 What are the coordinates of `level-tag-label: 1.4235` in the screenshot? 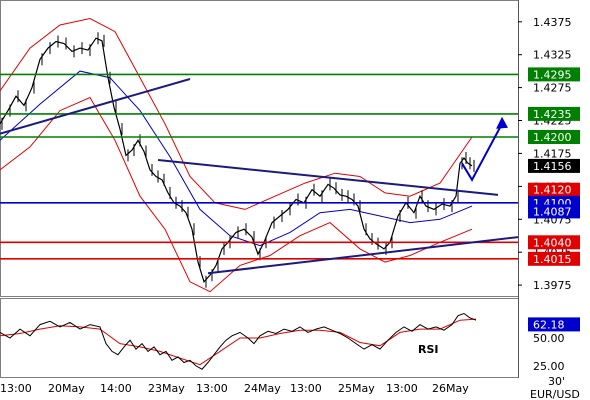 It's located at (552, 114).